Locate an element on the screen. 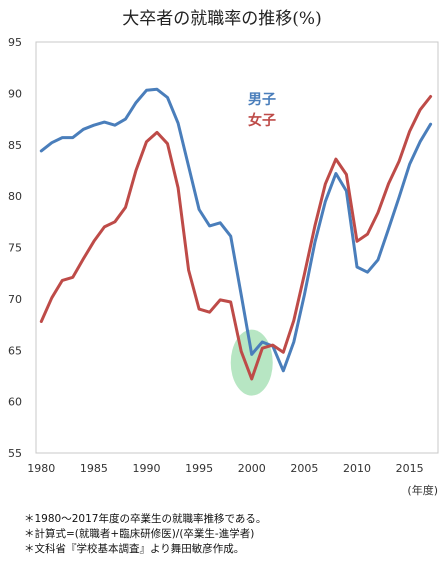 The height and width of the screenshot is (570, 445). y-tick-label: 75 is located at coordinates (15, 248).